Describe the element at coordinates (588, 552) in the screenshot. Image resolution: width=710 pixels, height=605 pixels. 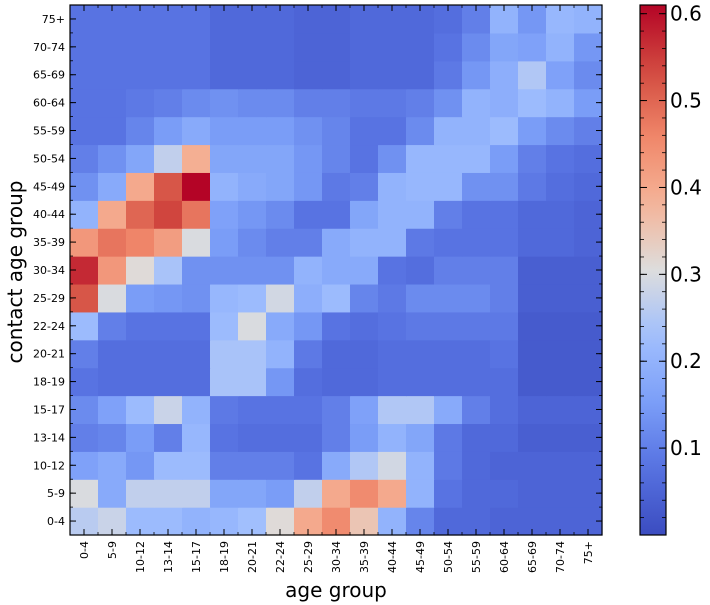
I see `x-tick-label: 75+` at that location.